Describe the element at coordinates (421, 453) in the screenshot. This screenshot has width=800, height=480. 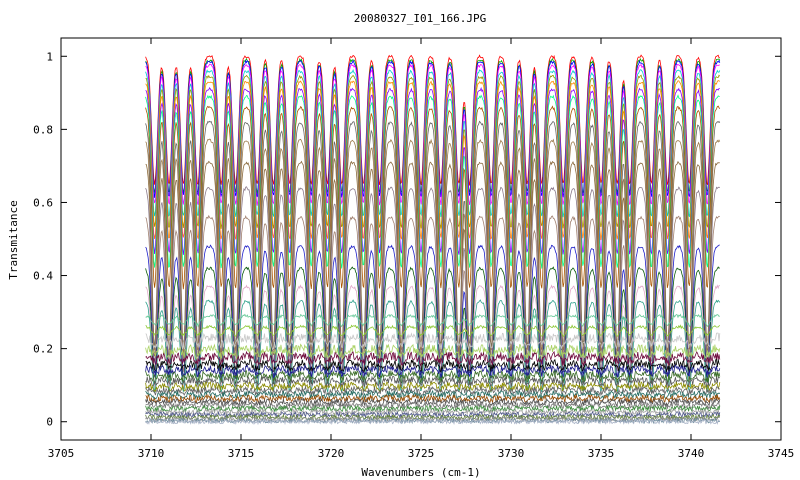
I see `x-tick-label: 3725` at that location.